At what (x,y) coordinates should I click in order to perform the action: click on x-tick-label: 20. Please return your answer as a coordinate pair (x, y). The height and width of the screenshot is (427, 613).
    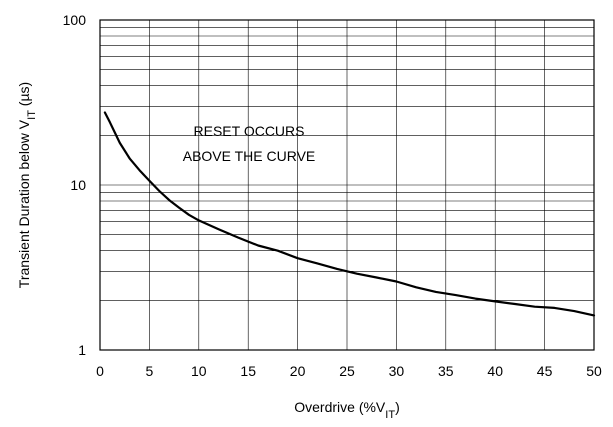
    Looking at the image, I should click on (298, 371).